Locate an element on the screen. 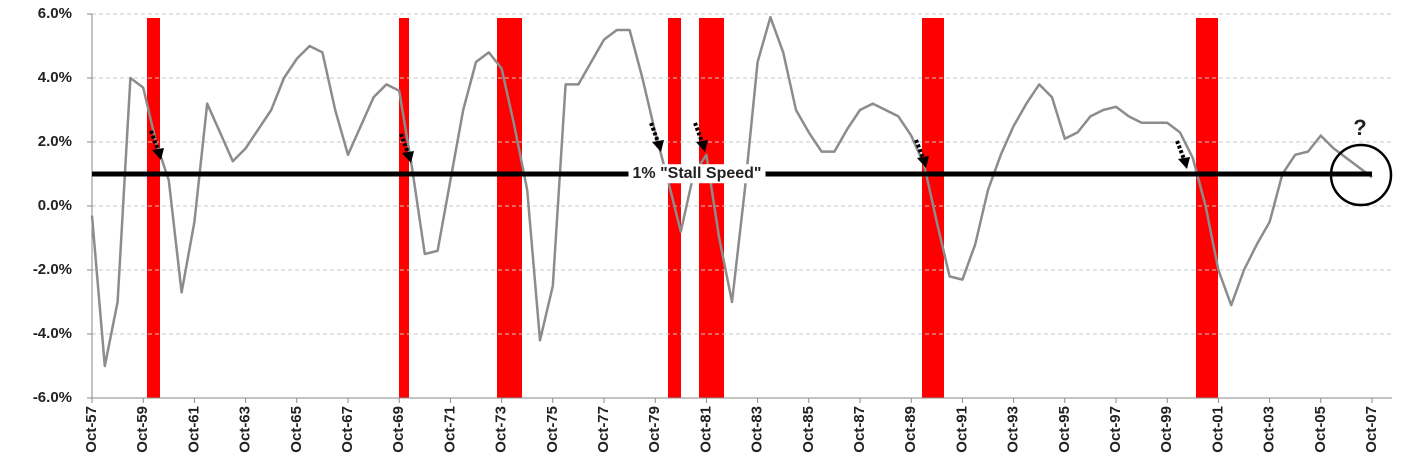 The image size is (1405, 470). y-tick-label: -6.0% is located at coordinates (52, 397).